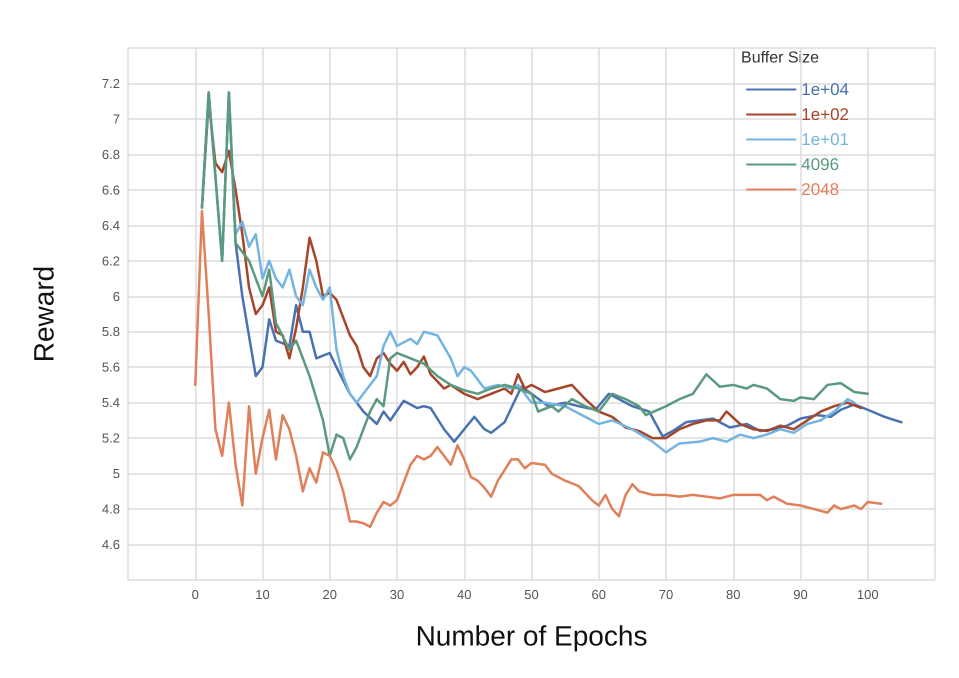  I want to click on legend-label: 4096, so click(820, 164).